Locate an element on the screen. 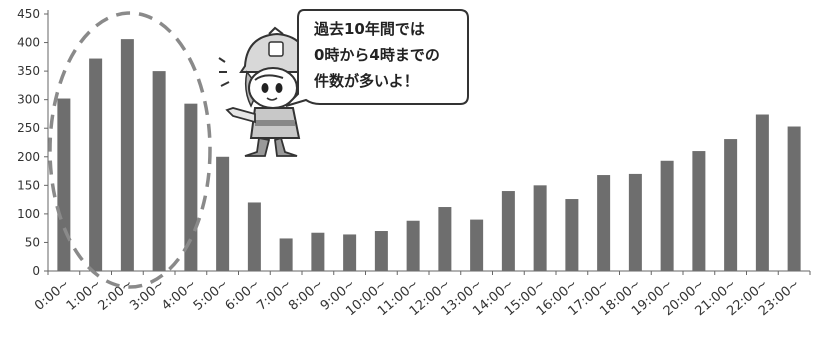 The image size is (822, 350). callout-line-1: 過去10年間では is located at coordinates (369, 29).